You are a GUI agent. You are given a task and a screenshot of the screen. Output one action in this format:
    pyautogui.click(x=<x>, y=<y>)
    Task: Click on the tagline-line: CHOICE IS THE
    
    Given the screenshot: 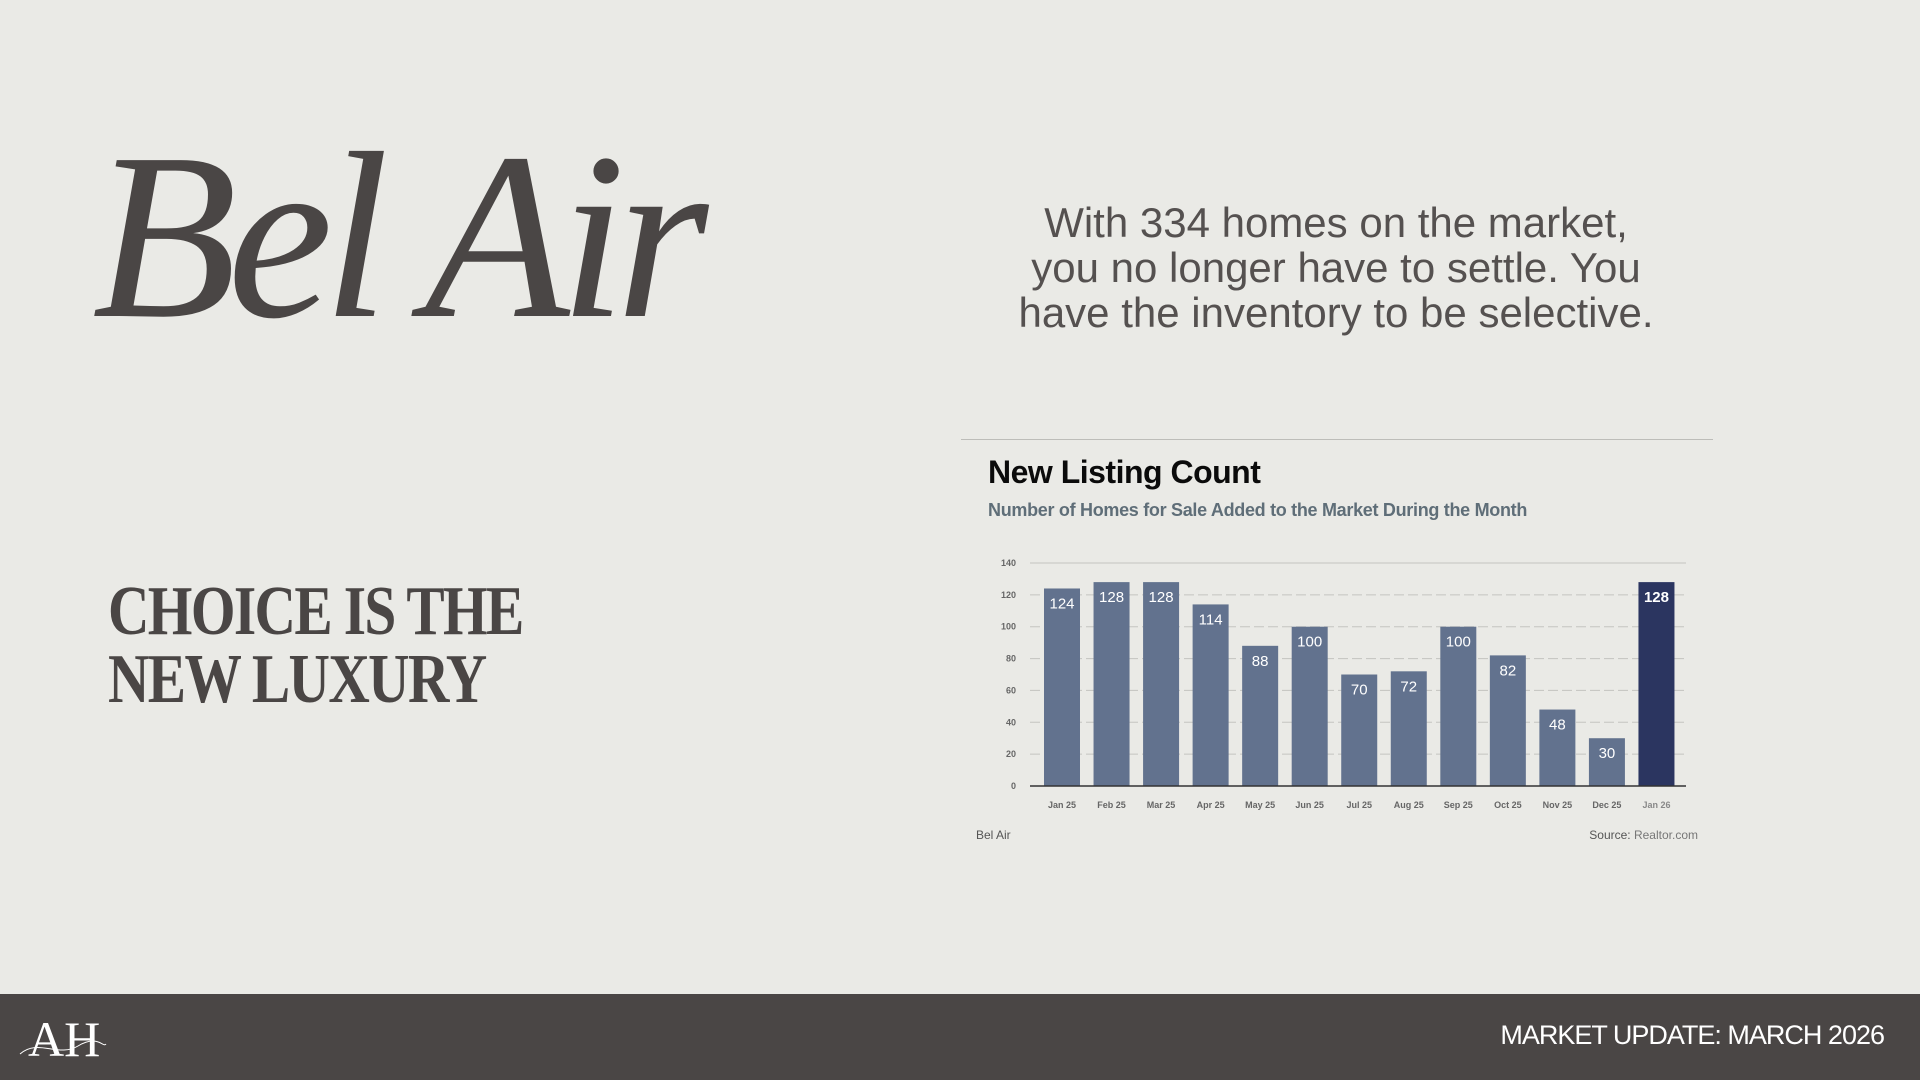 What is the action you would take?
    pyautogui.click(x=316, y=611)
    